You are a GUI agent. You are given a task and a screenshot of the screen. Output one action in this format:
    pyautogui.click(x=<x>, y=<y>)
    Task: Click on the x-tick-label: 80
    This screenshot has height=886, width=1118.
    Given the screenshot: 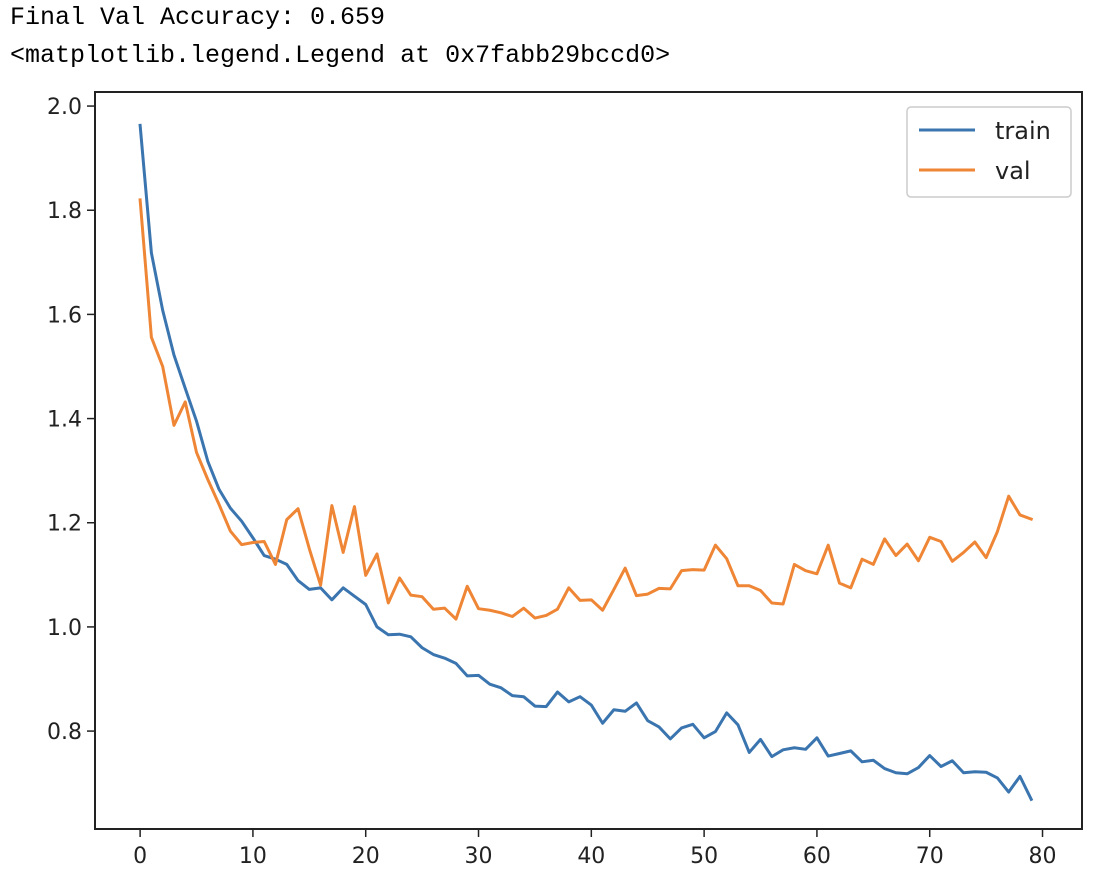 What is the action you would take?
    pyautogui.click(x=1043, y=856)
    